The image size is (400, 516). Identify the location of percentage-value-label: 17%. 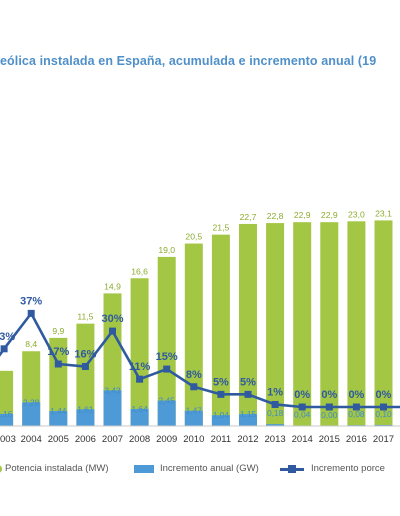
(58, 352).